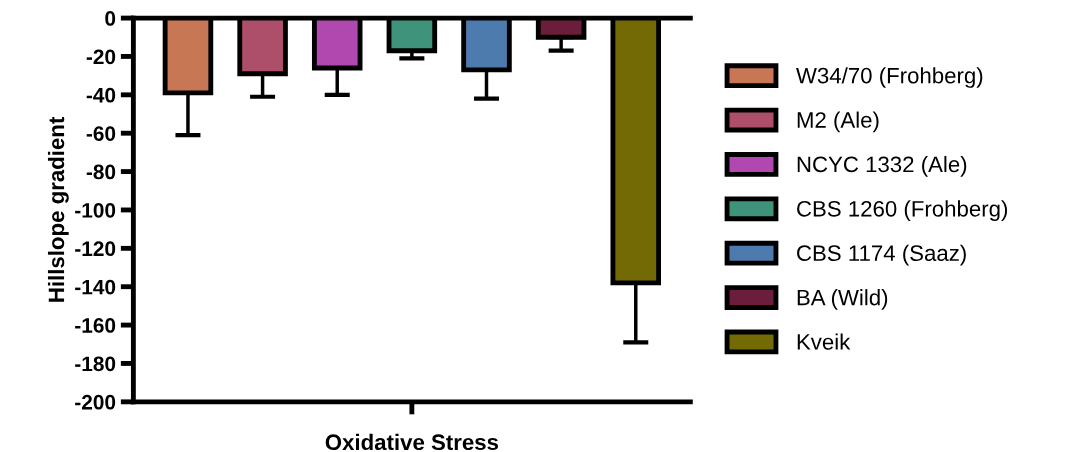 The height and width of the screenshot is (452, 1067). What do you see at coordinates (838, 122) in the screenshot?
I see `legend-label: M2 (Ale)` at bounding box center [838, 122].